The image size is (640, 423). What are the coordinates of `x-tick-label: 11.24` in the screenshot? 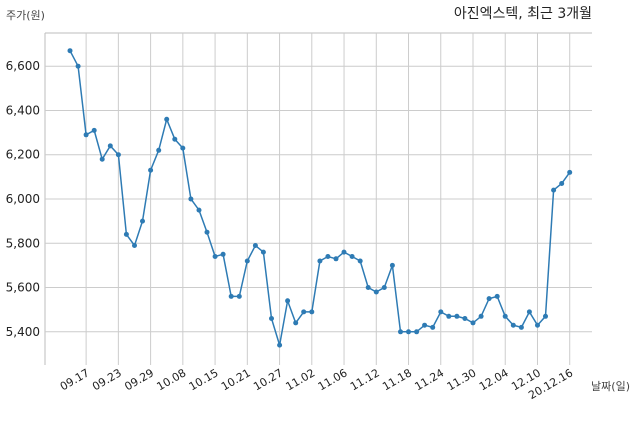 It's located at (429, 379).